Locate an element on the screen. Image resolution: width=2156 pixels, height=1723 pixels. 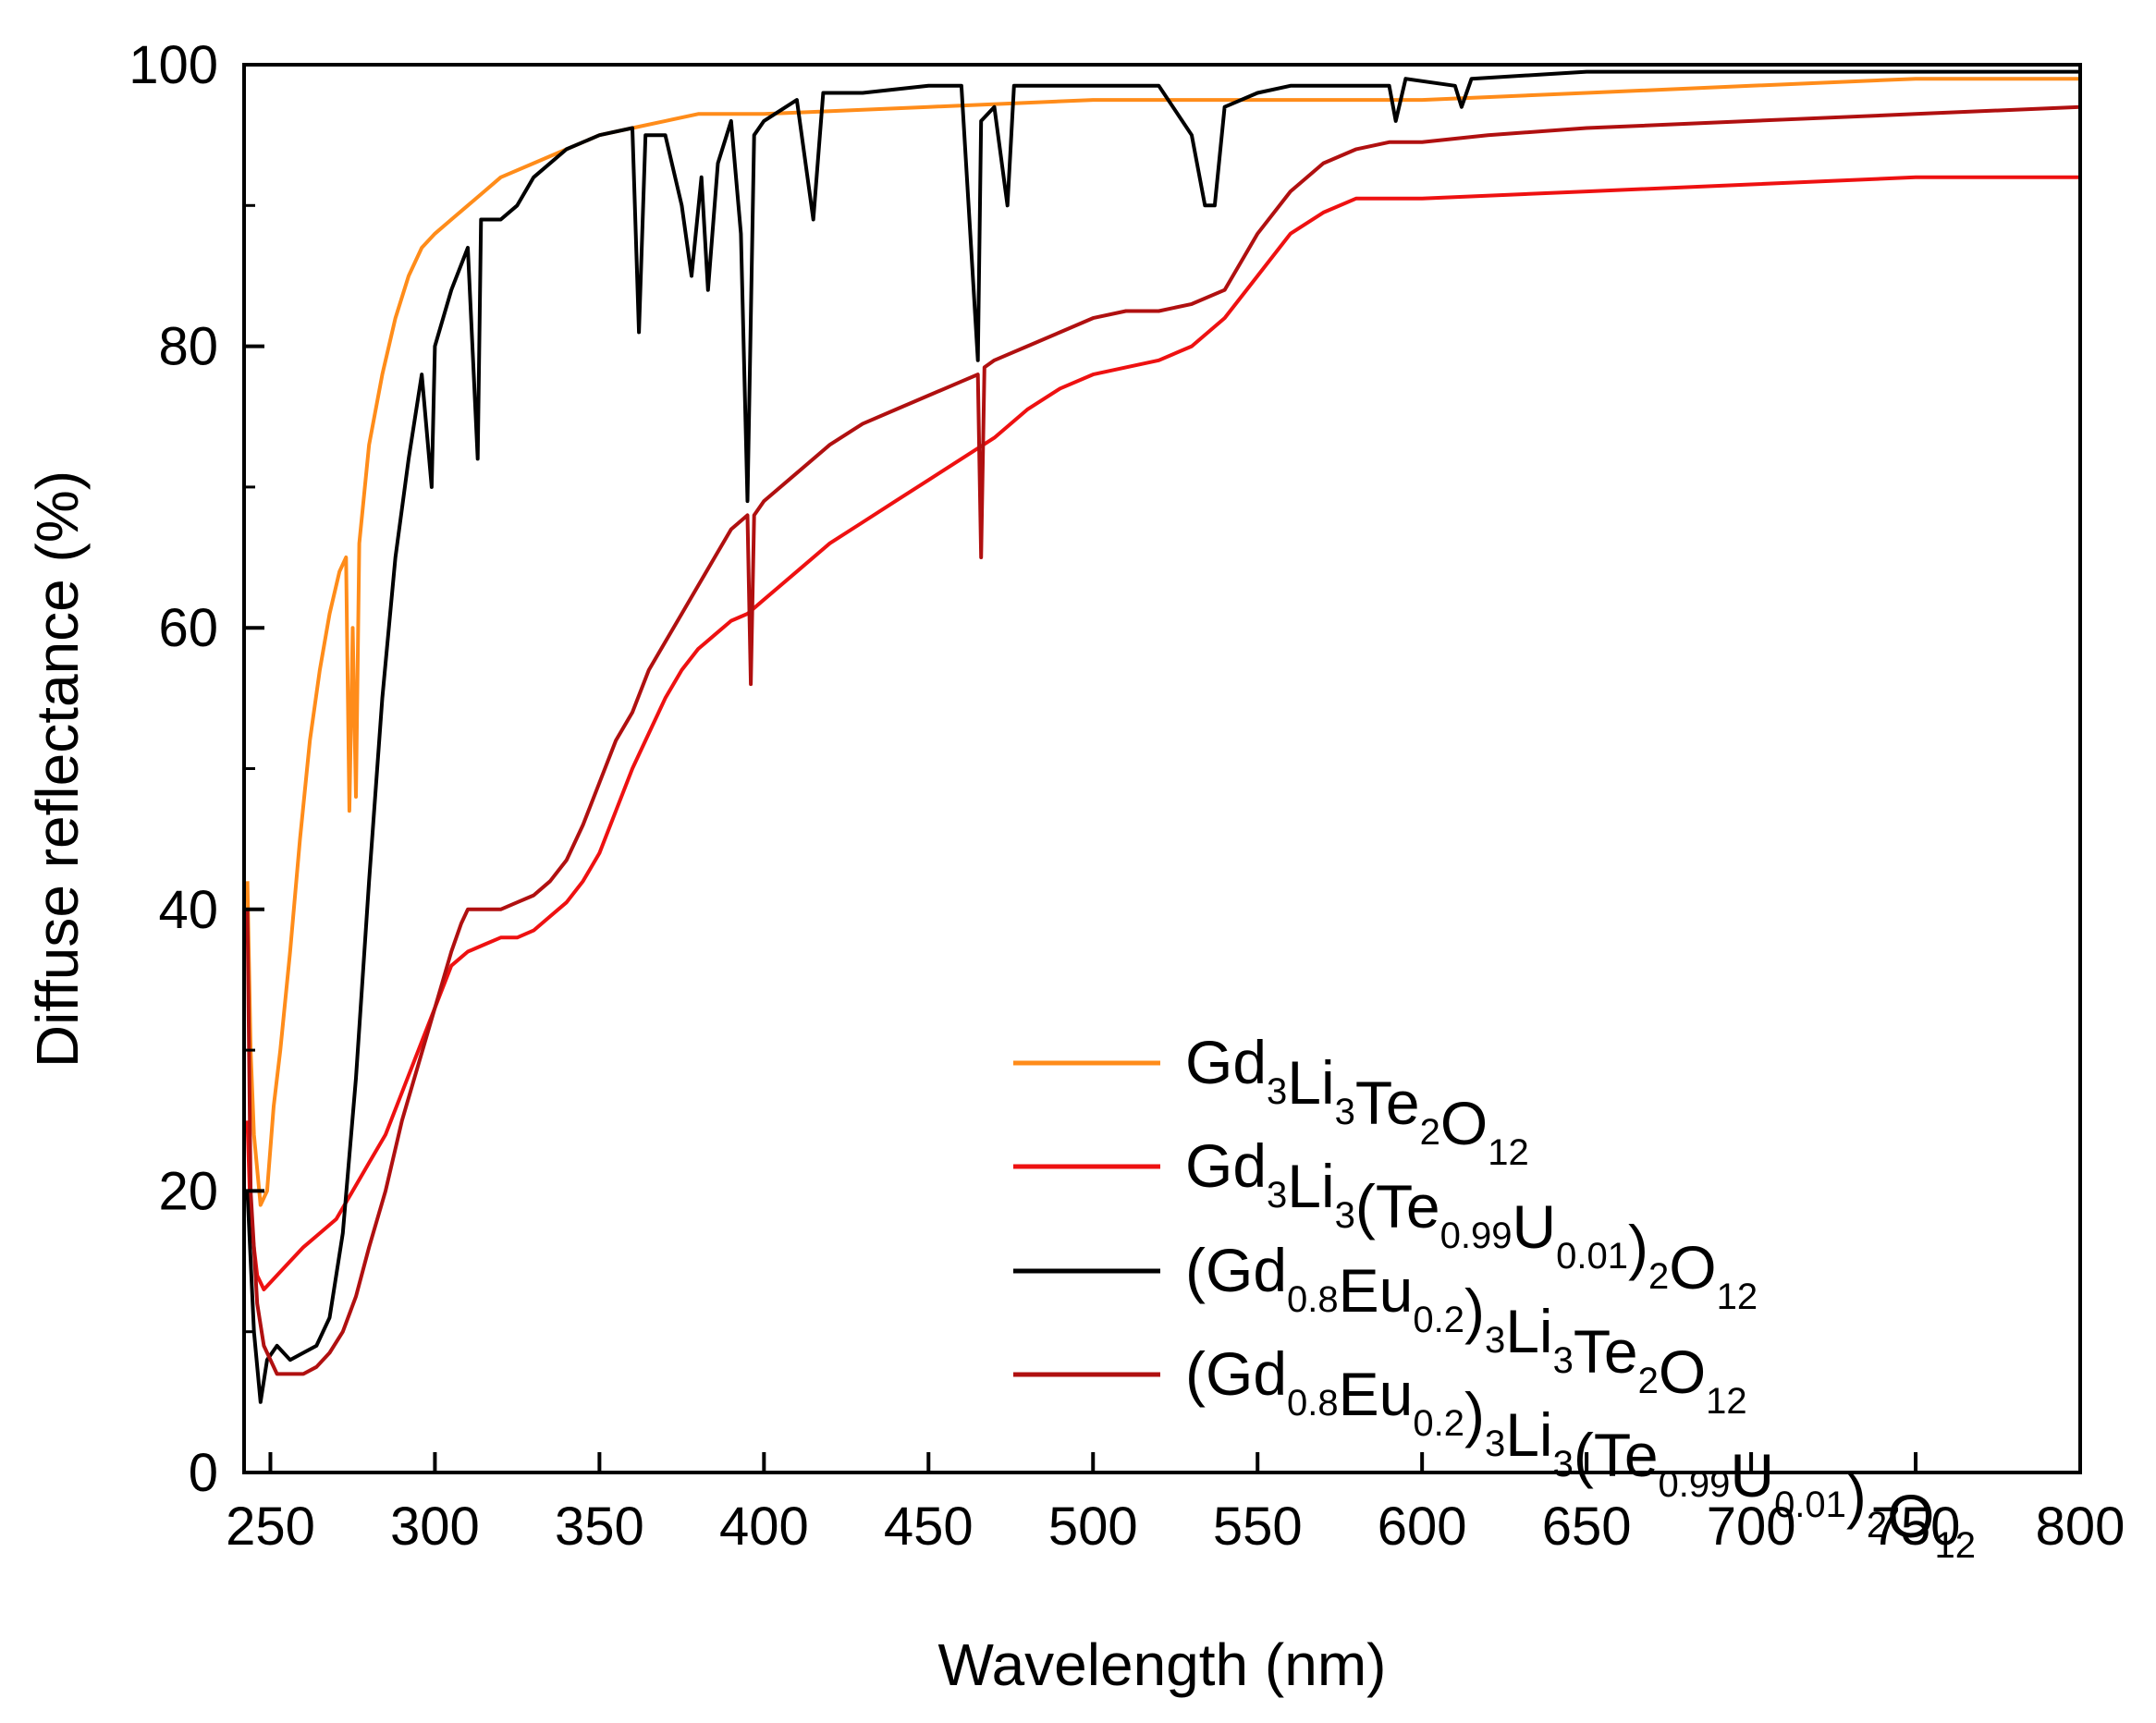
x-tick-label: 650 is located at coordinates (1587, 1527).